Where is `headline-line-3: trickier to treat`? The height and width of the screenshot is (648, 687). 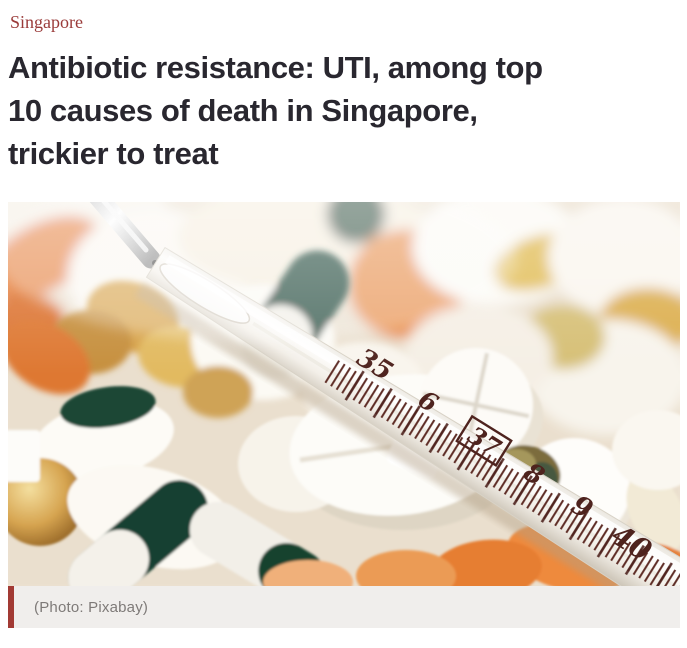
headline-line-3: trickier to treat is located at coordinates (113, 153).